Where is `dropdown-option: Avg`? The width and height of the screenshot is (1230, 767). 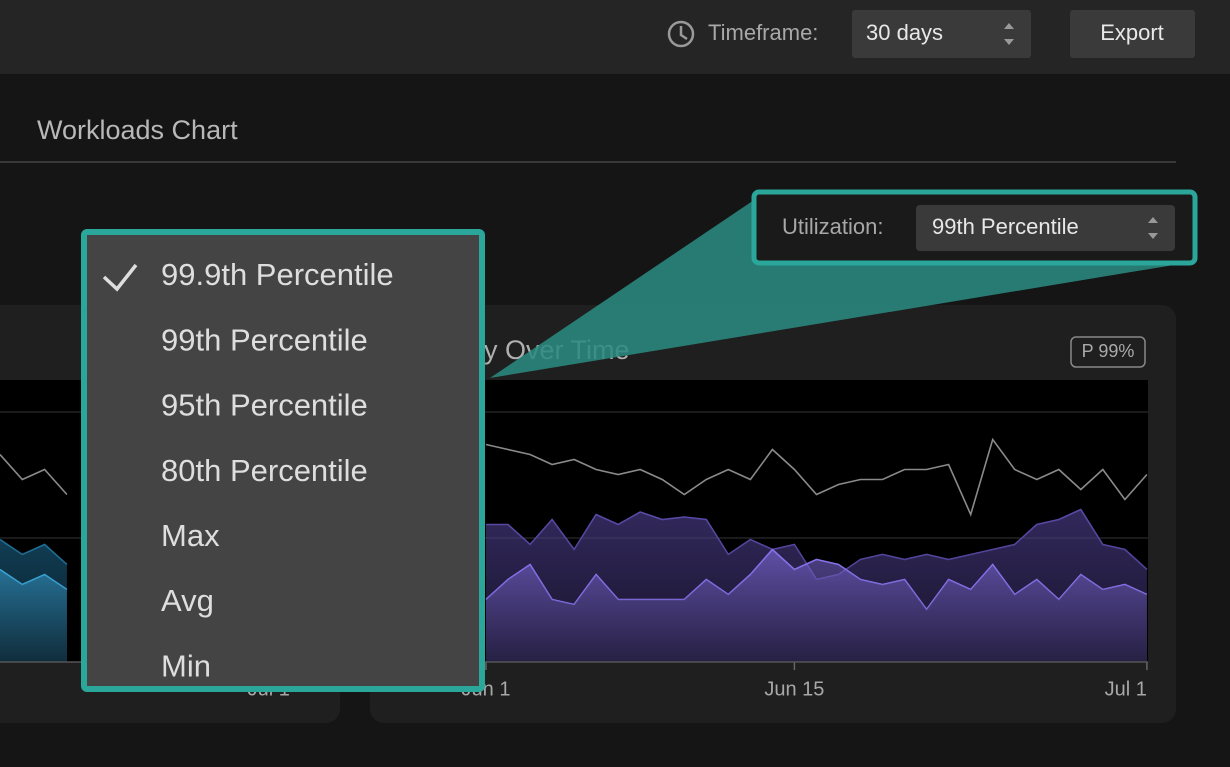
dropdown-option: Avg is located at coordinates (187, 600).